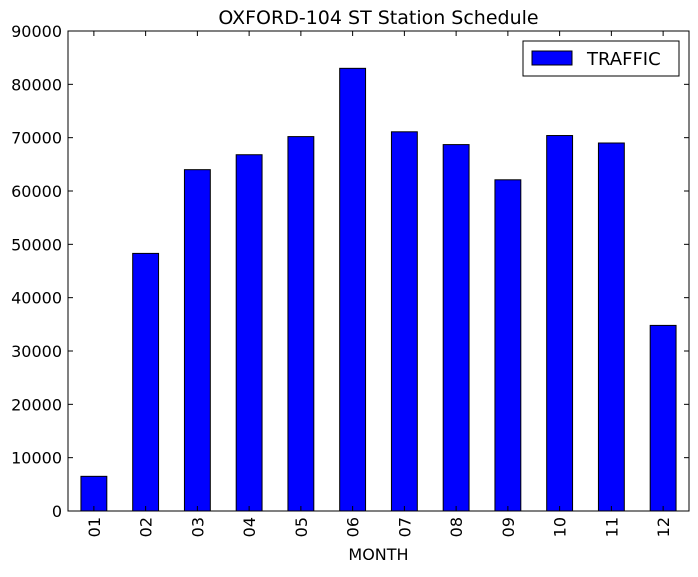 The image size is (698, 577). What do you see at coordinates (378, 554) in the screenshot?
I see `x-axis-label: MONTH` at bounding box center [378, 554].